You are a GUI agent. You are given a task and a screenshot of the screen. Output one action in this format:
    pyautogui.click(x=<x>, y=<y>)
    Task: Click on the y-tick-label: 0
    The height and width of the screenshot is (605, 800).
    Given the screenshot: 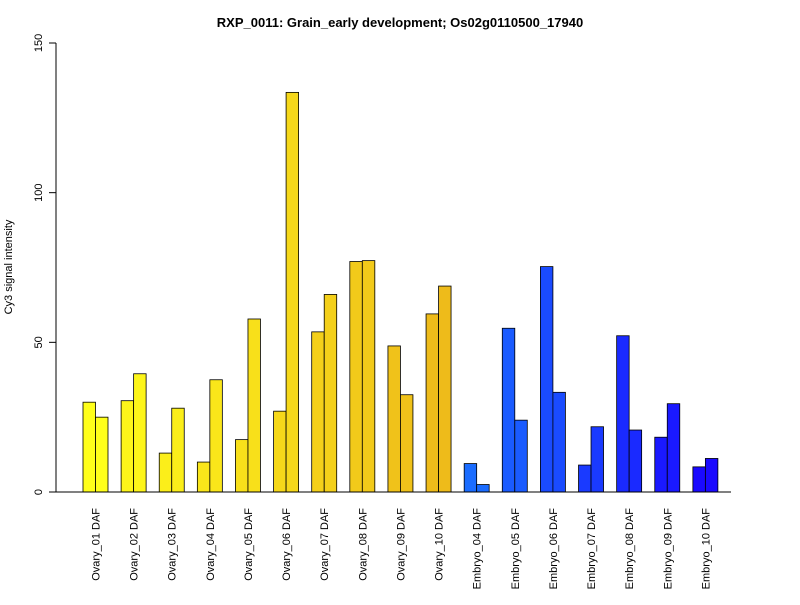 What is the action you would take?
    pyautogui.click(x=39, y=492)
    